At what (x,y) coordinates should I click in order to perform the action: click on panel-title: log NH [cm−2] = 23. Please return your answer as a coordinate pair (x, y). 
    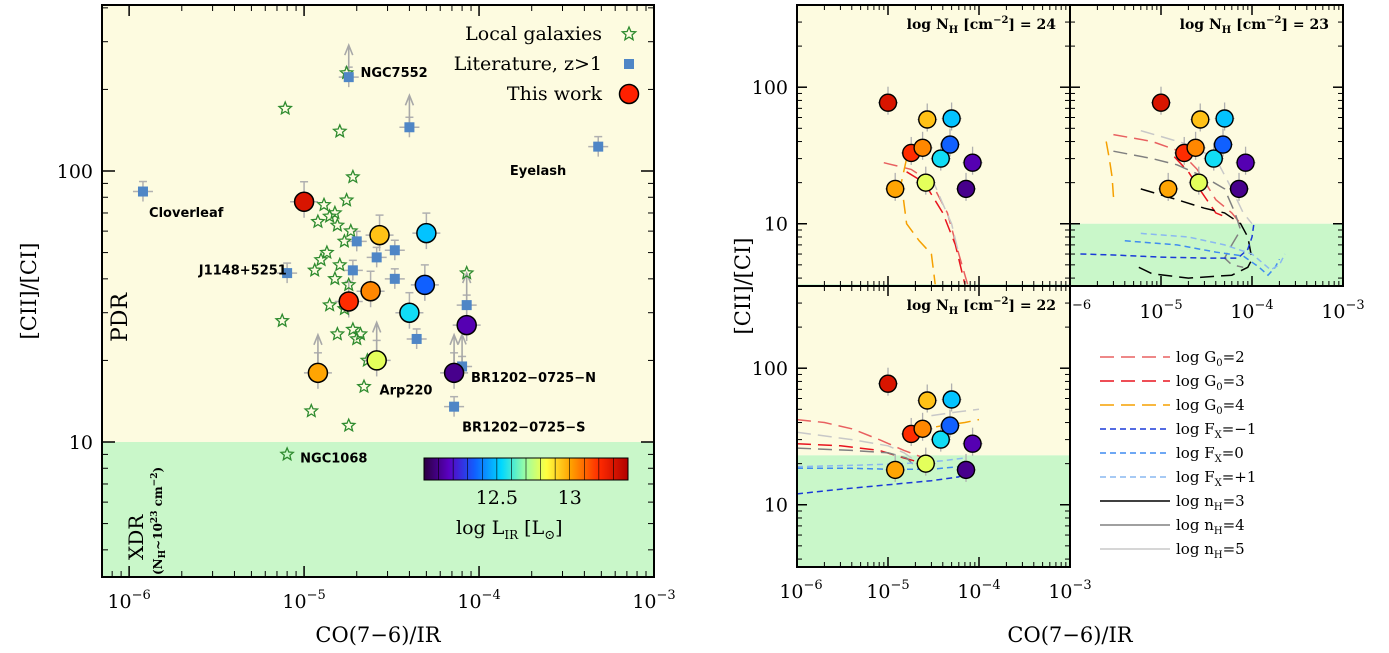
    Looking at the image, I should click on (1254, 25).